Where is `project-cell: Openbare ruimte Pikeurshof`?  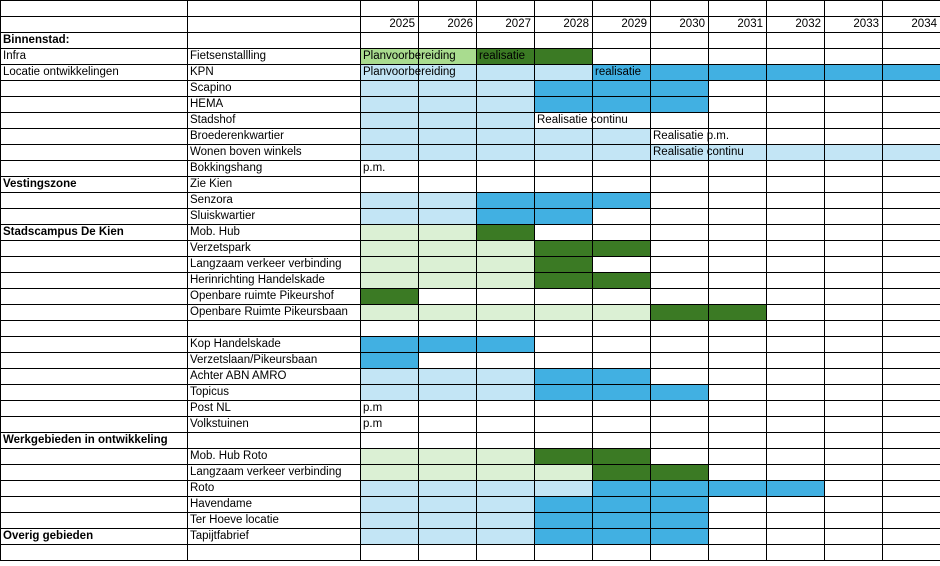 project-cell: Openbare ruimte Pikeurshof is located at coordinates (274, 296).